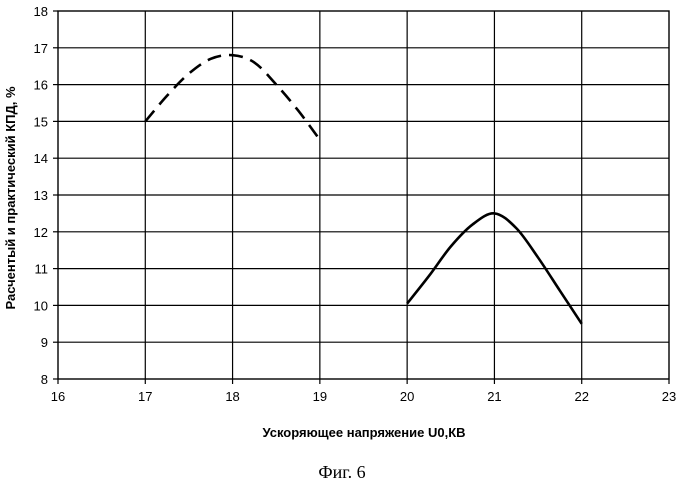  Describe the element at coordinates (42, 269) in the screenshot. I see `y-tick-label: 11` at that location.